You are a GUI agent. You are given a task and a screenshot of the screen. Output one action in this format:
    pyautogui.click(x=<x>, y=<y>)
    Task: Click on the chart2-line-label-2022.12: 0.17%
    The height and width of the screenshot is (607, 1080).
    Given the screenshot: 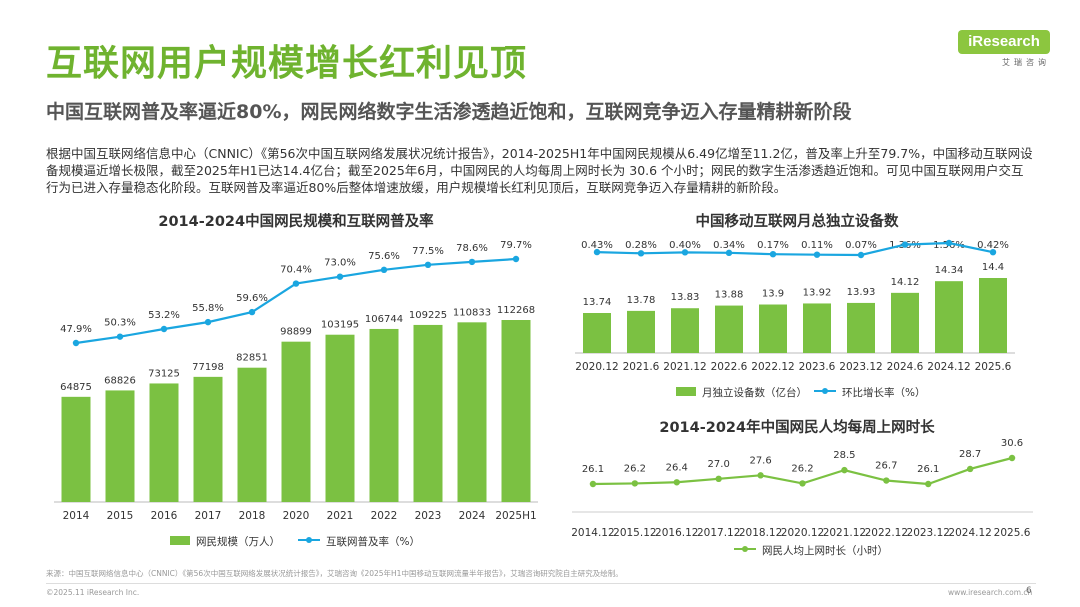 What is the action you would take?
    pyautogui.click(x=773, y=245)
    